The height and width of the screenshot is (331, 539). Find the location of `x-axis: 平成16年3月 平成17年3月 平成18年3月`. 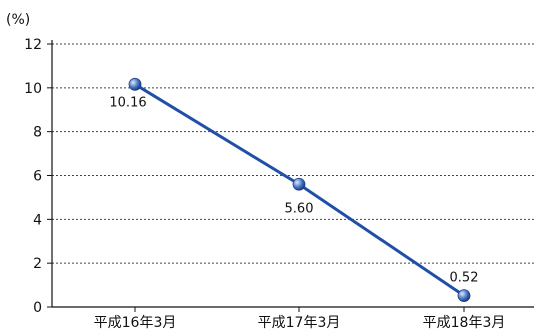

x-axis: 平成16年3月 平成17年3月 平成18年3月 is located at coordinates (293, 318).